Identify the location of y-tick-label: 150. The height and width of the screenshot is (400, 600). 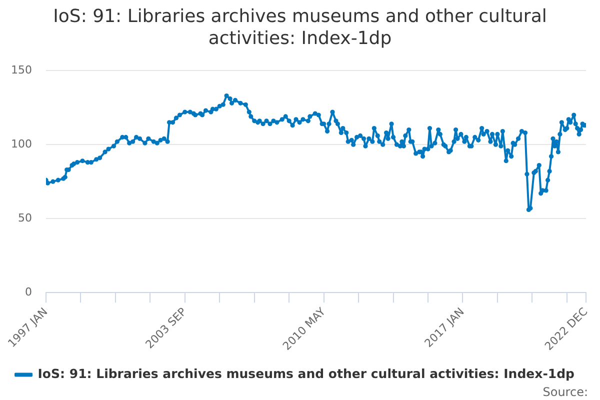
(21, 69).